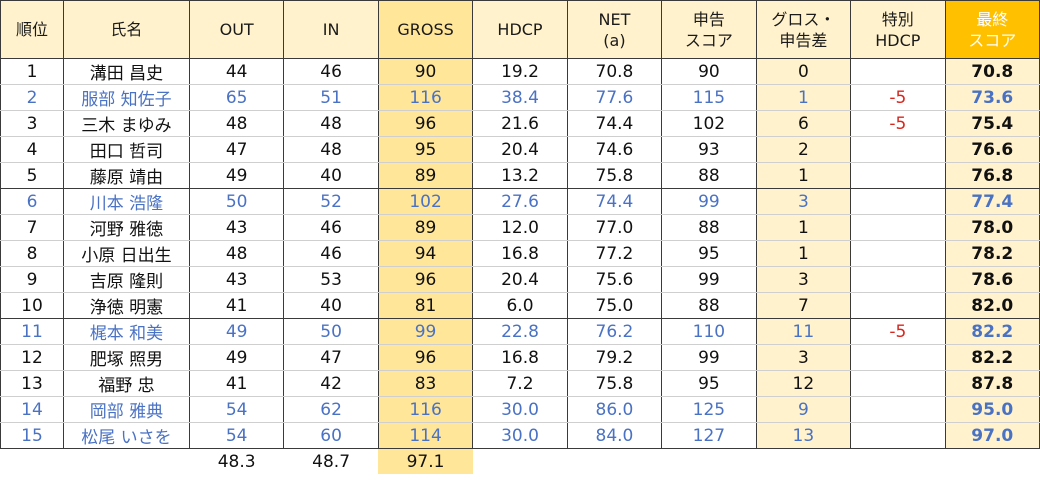 Image resolution: width=1040 pixels, height=485 pixels. I want to click on header-diff-label: グロス・, so click(803, 19).